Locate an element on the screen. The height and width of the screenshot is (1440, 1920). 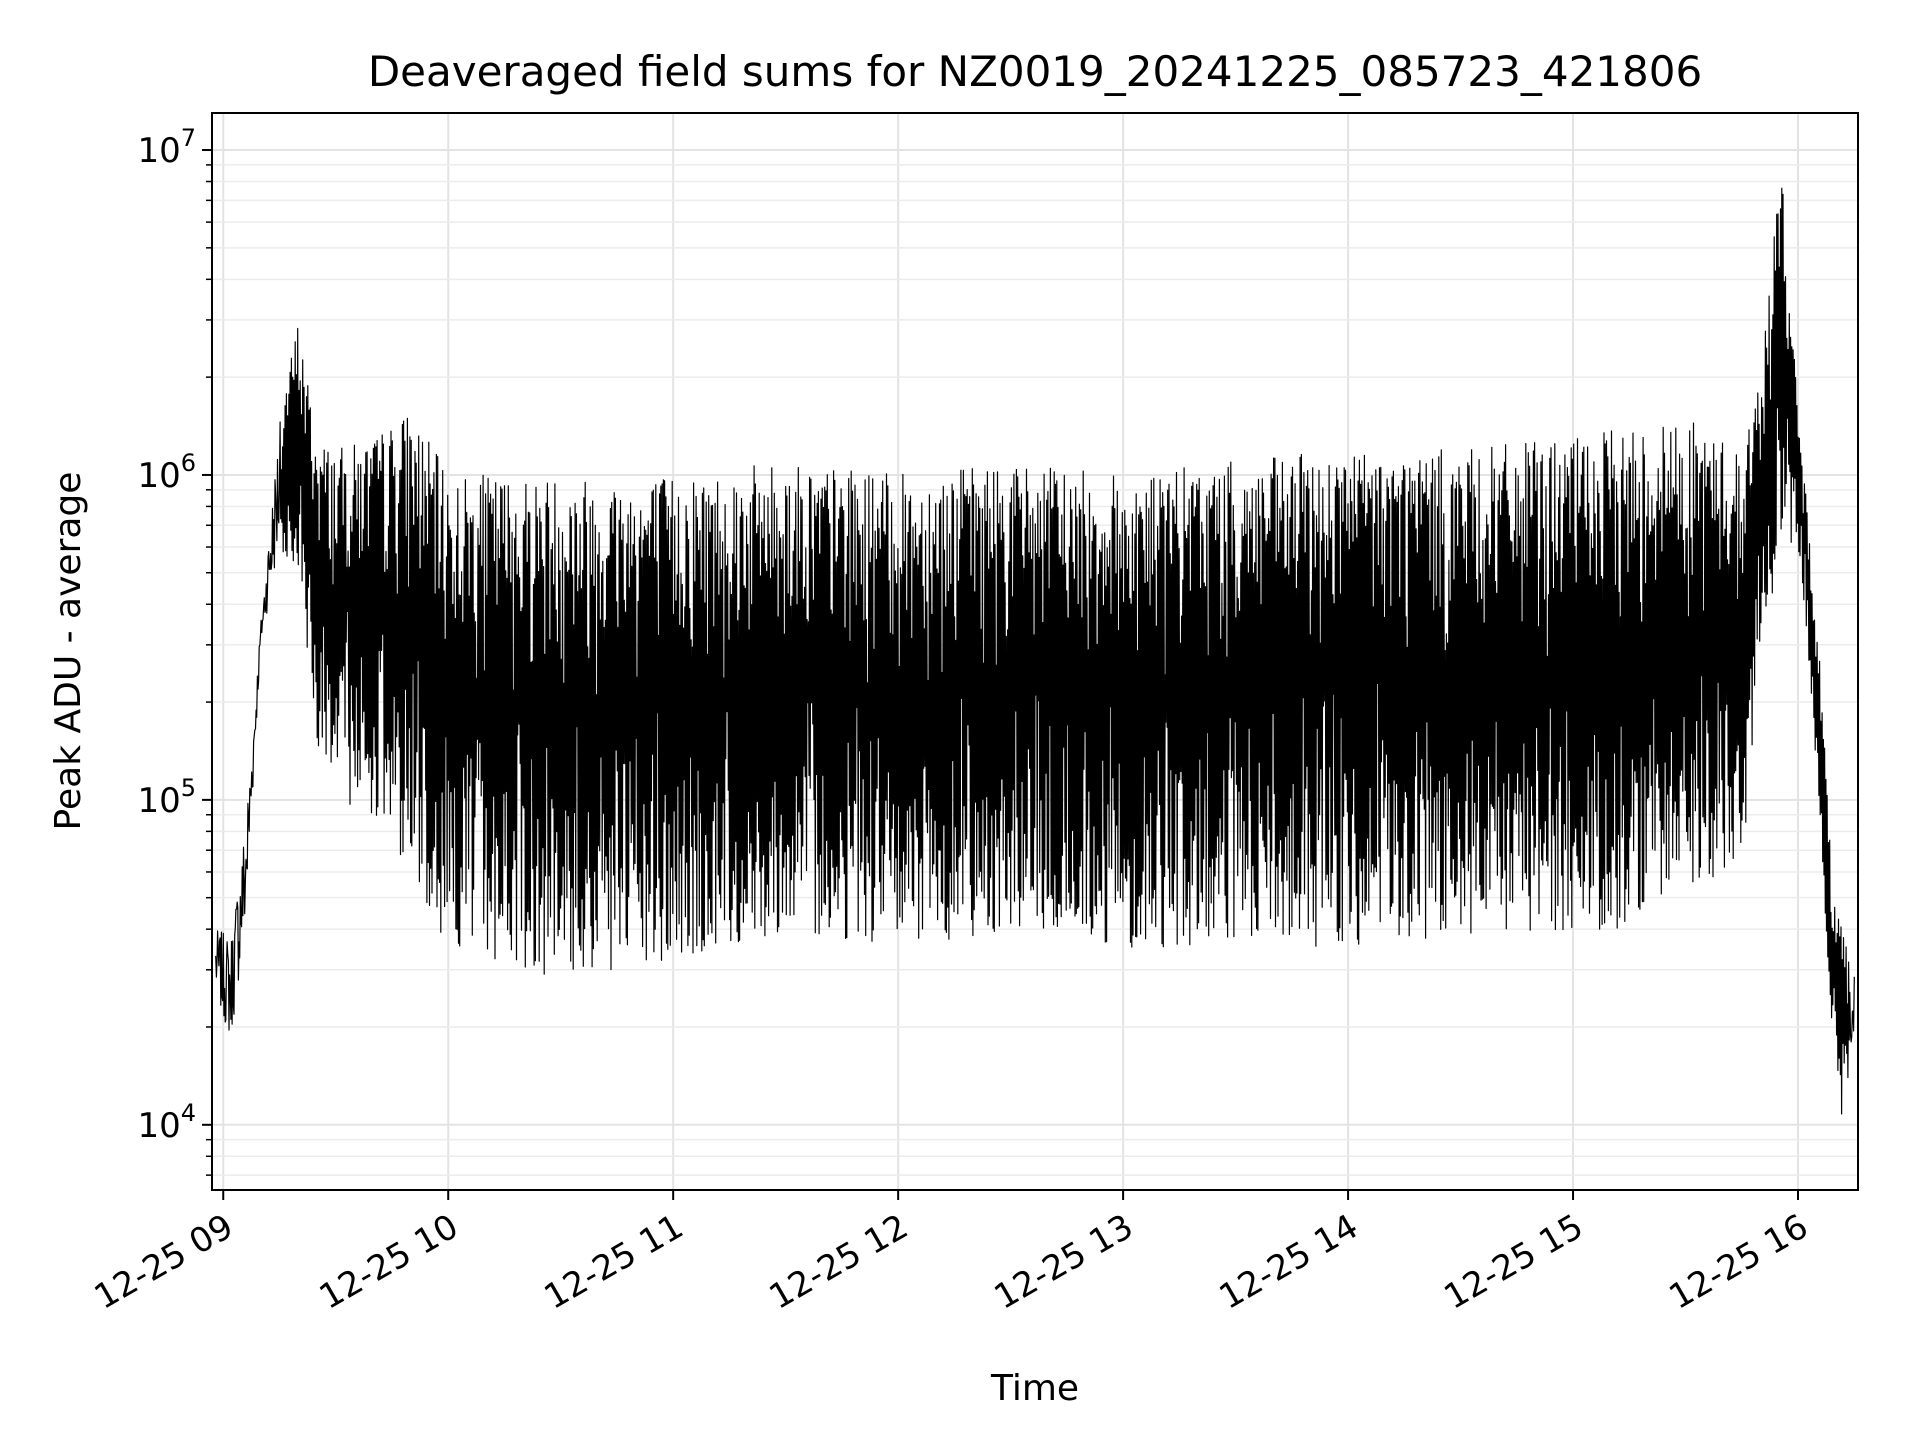
y-axis: 10⁴ 10⁵ 10⁶ 10⁷ is located at coordinates (174, 650).